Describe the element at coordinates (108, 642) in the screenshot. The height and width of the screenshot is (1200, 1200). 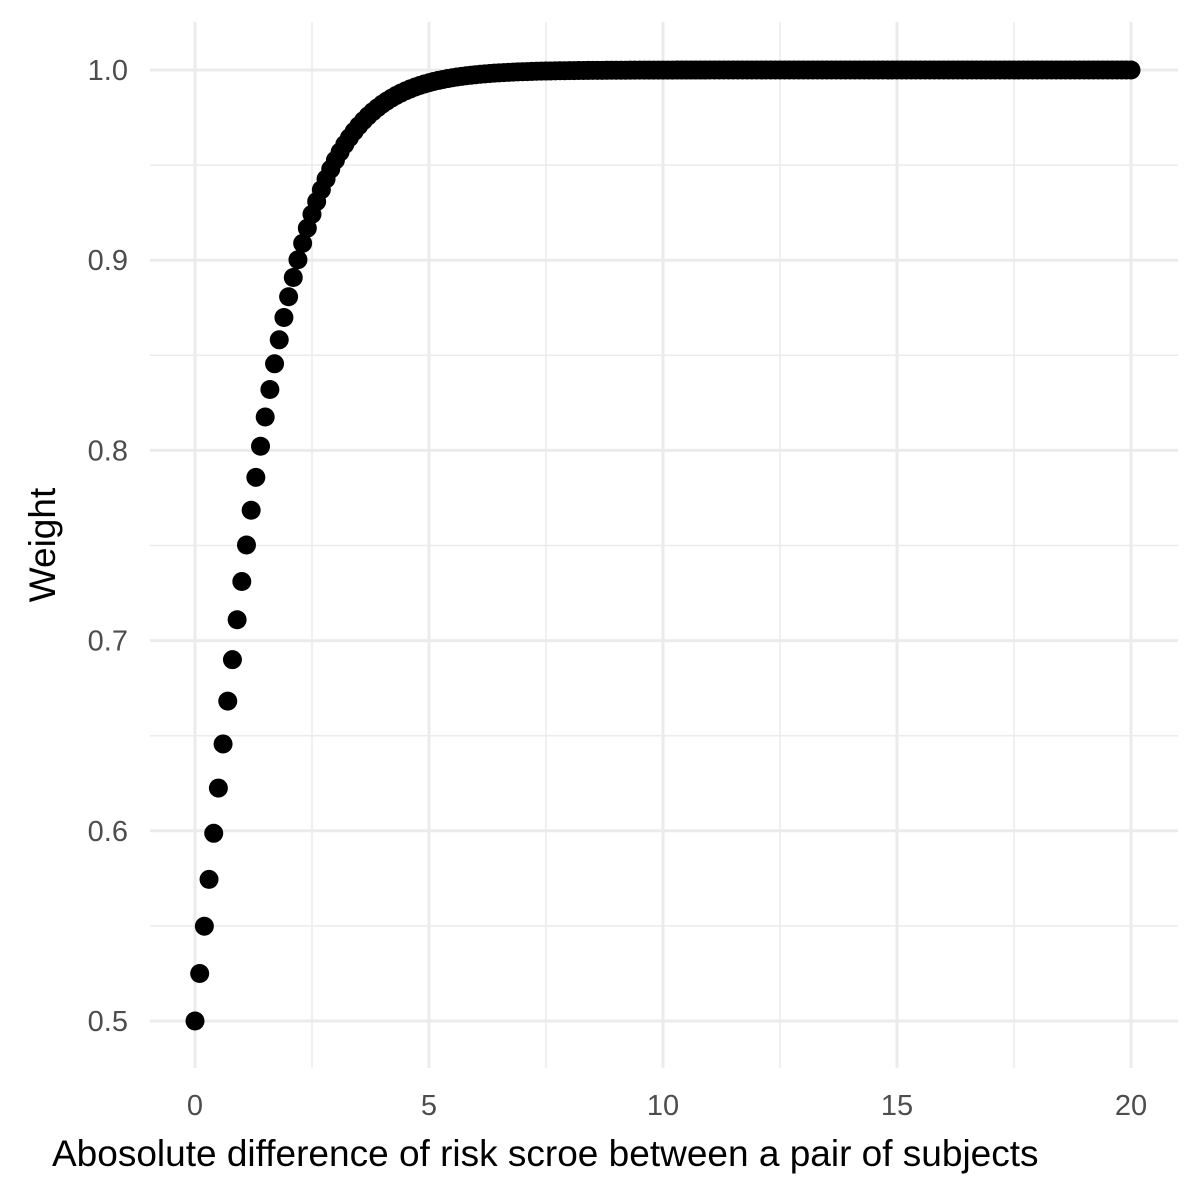
I see `y-tick-label: 0.7` at that location.